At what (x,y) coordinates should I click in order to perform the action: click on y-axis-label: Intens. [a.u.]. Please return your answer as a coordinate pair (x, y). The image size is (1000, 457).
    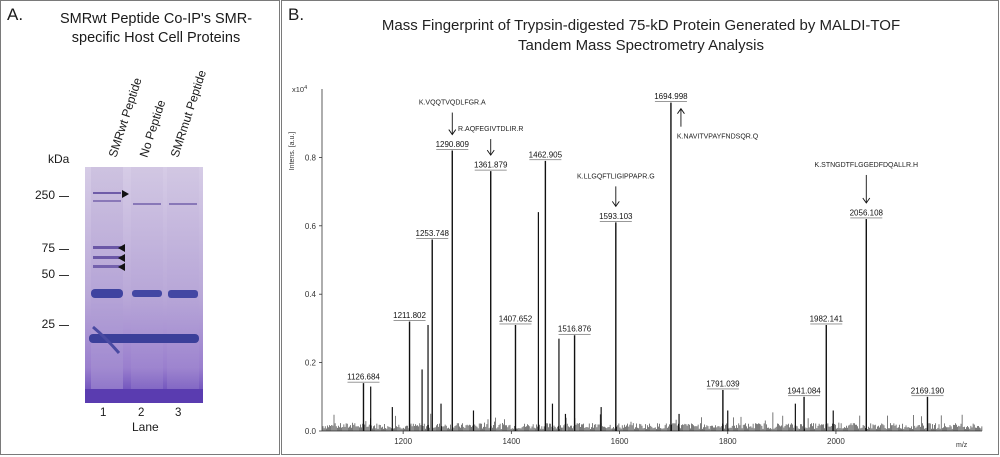
    Looking at the image, I should click on (292, 151).